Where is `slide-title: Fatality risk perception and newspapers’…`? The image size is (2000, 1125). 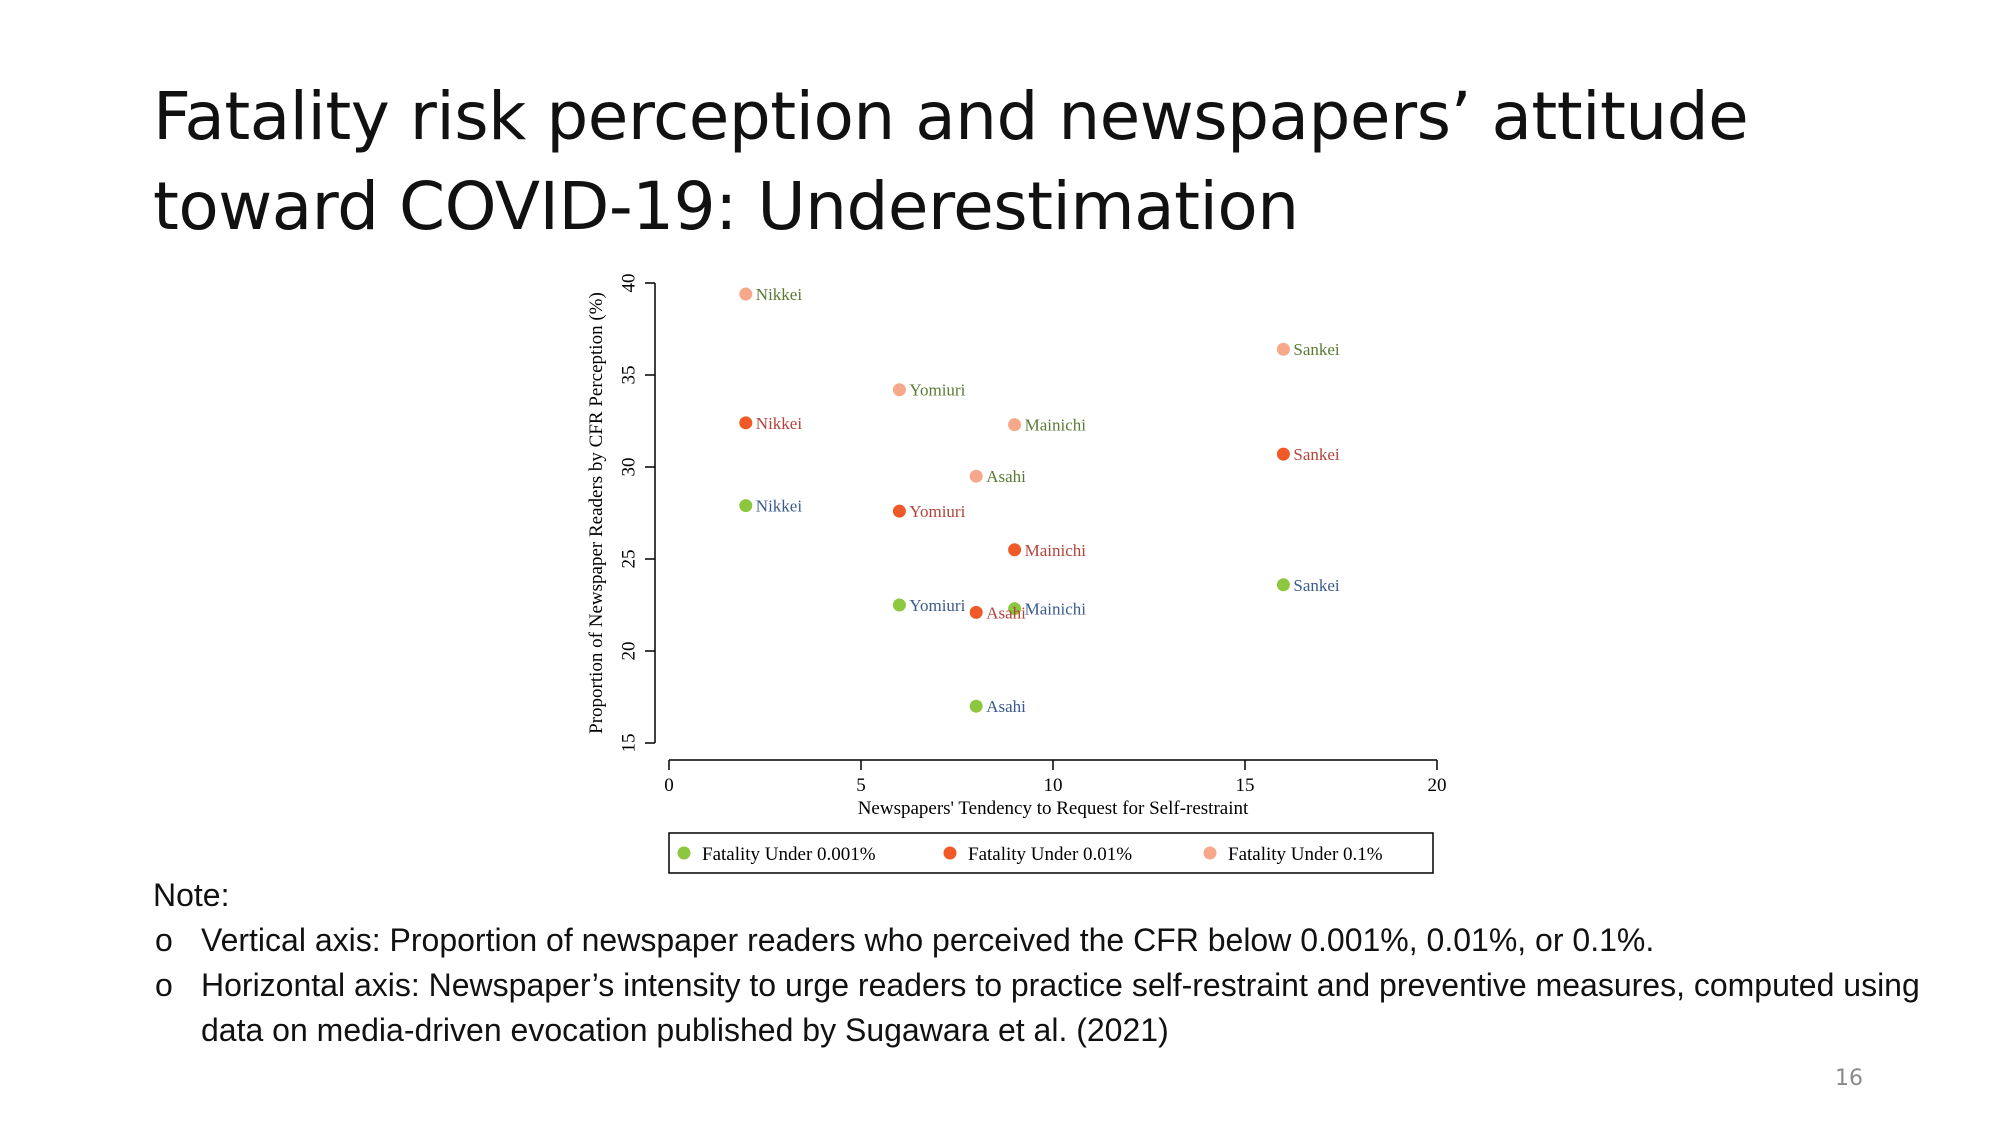
slide-title: Fatality risk perception and newspapers’… is located at coordinates (1003, 162).